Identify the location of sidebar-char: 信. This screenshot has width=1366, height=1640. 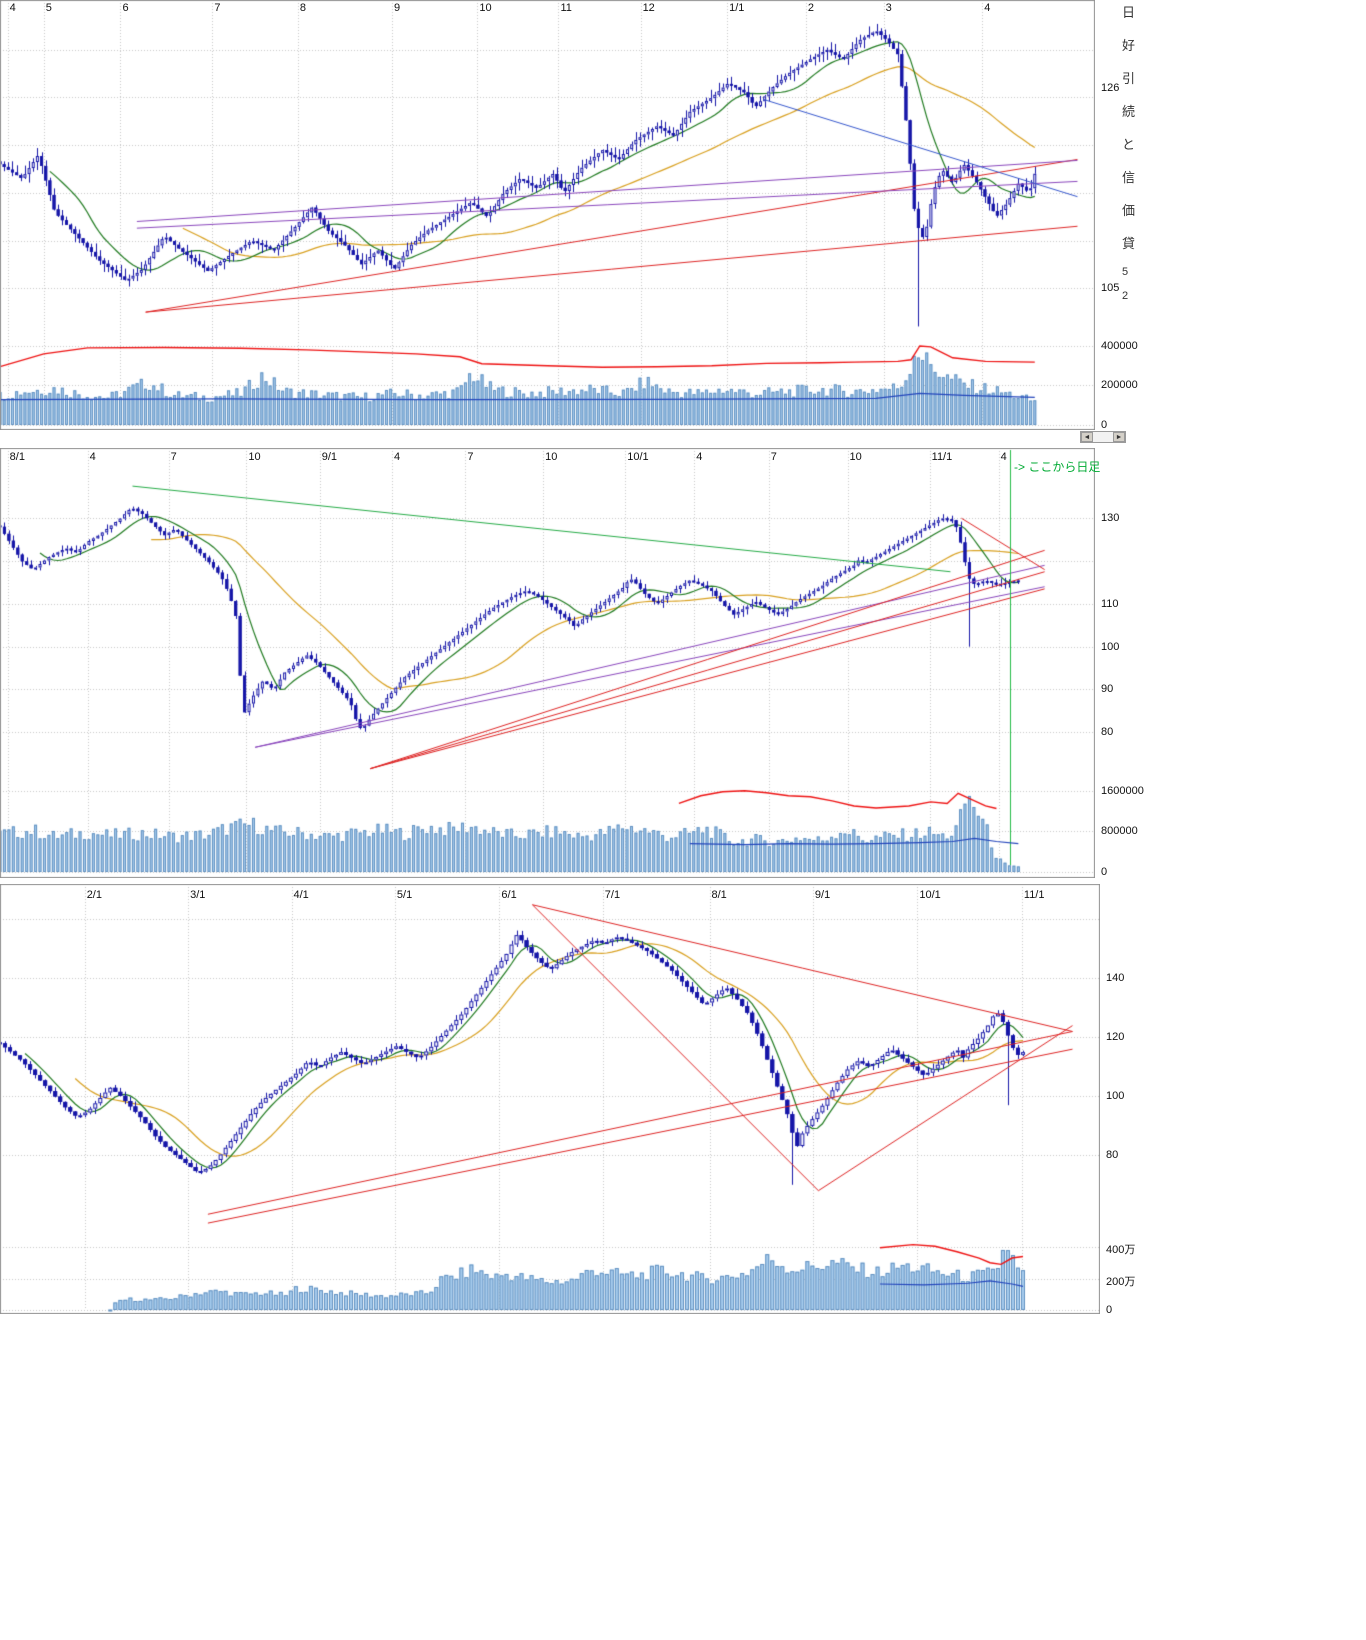
(1129, 177).